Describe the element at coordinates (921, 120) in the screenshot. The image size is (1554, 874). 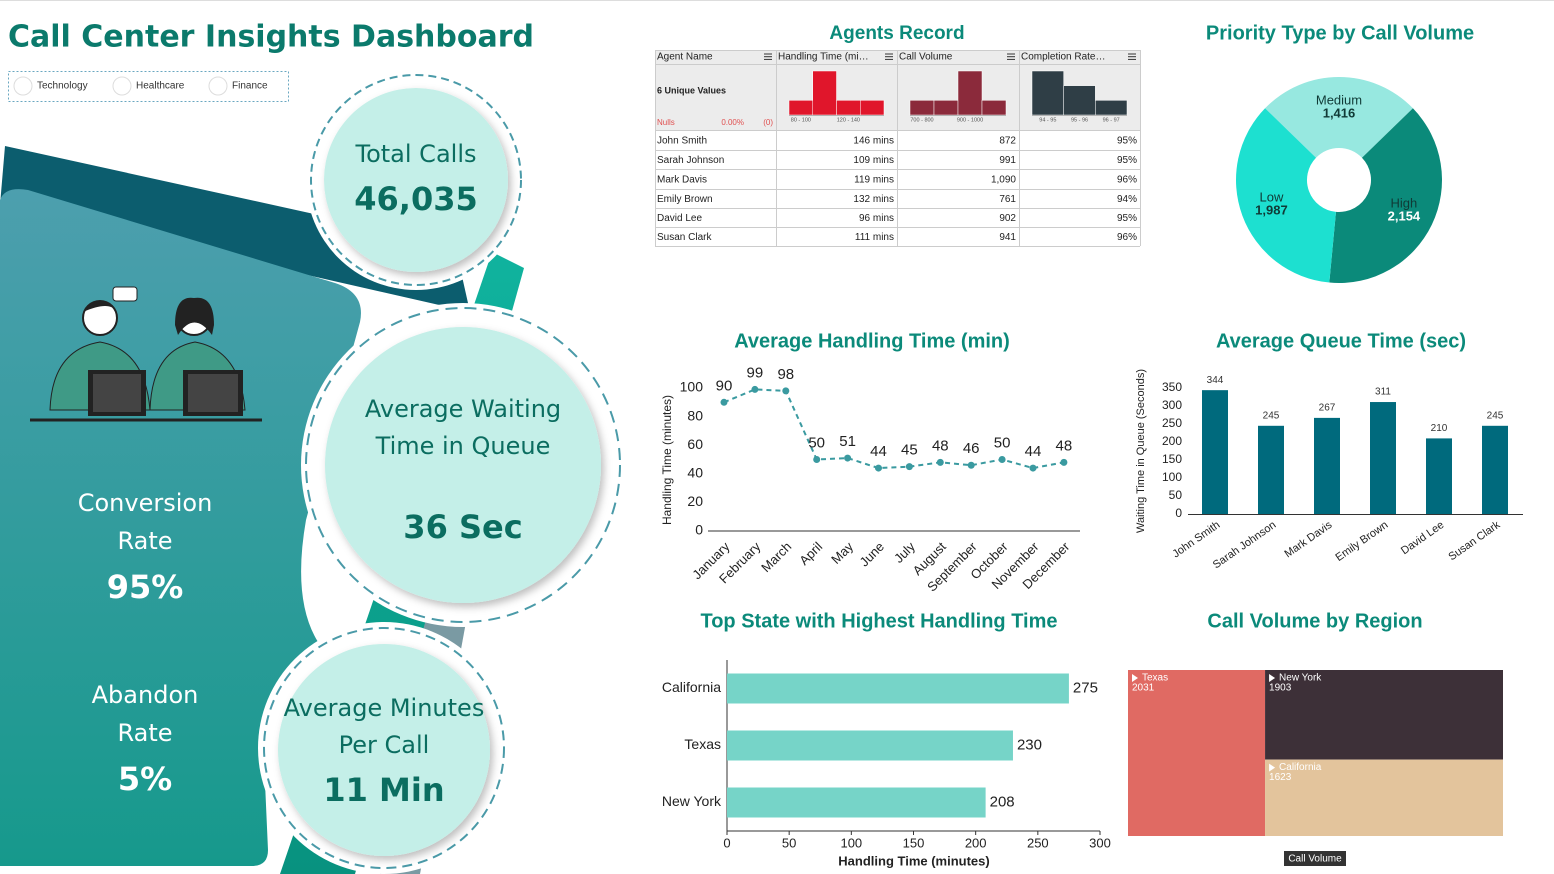
I see `hist-bin-label: 700 - 800` at that location.